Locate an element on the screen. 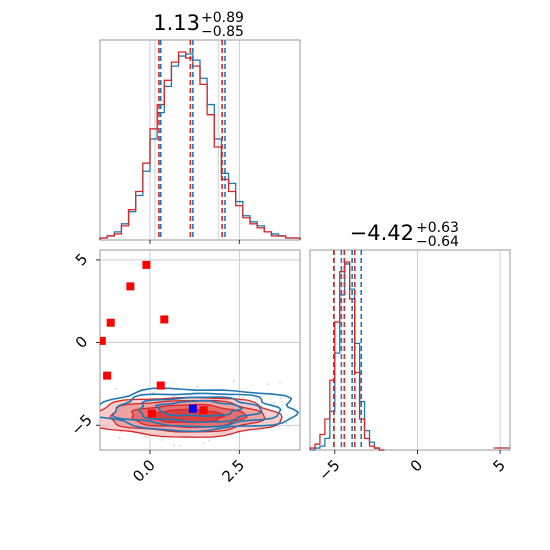  histogram-param2-frame is located at coordinates (410, 350).